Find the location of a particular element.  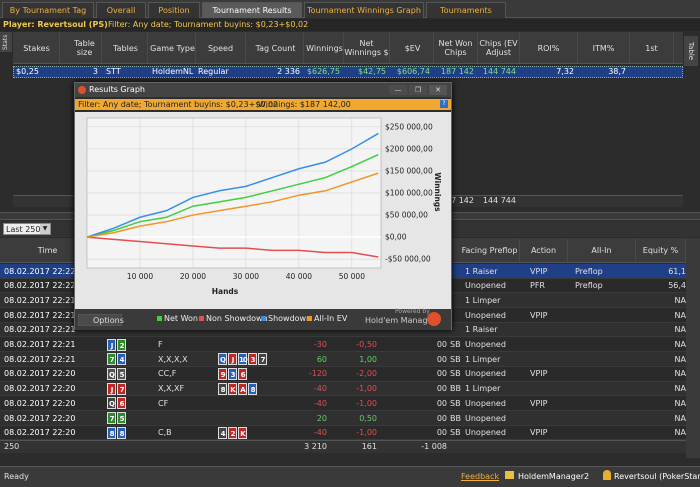

column-header: Action is located at coordinates (544, 250).